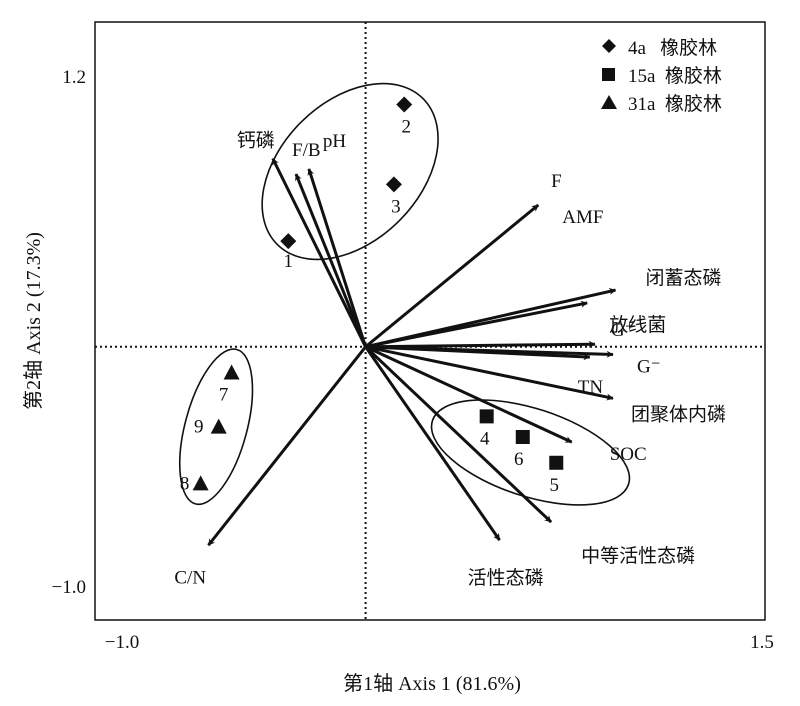  What do you see at coordinates (623, 330) in the screenshot?
I see `vector-label-7: G⁺` at bounding box center [623, 330].